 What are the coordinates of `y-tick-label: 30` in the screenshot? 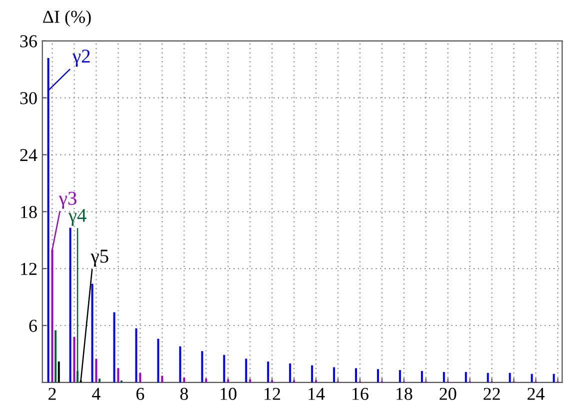 It's located at (28, 98).